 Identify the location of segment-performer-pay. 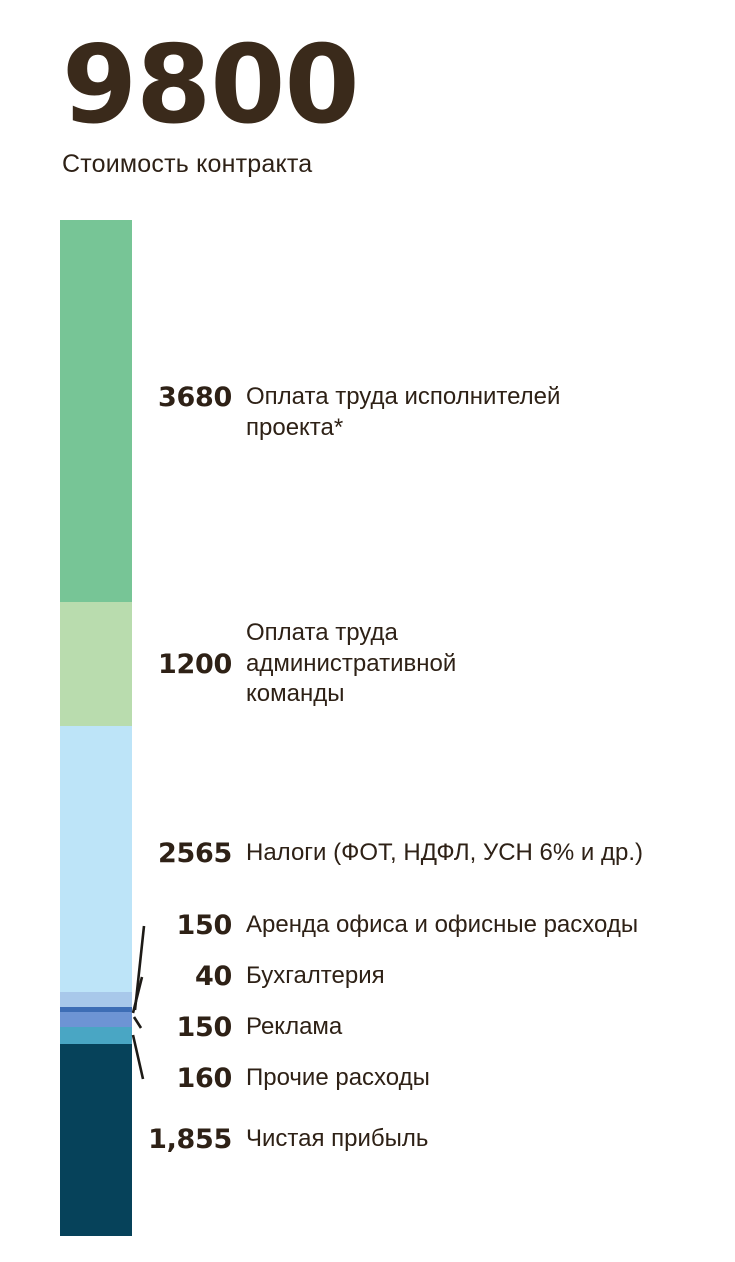
(96, 411).